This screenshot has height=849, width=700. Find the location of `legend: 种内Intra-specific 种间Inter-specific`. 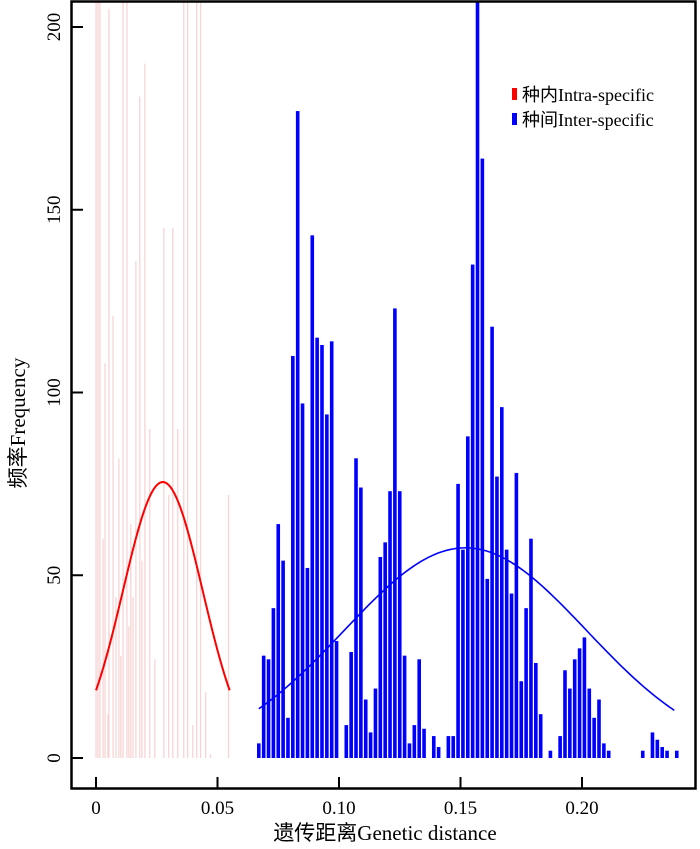

legend: 种内Intra-specific 种间Inter-specific is located at coordinates (583, 107).